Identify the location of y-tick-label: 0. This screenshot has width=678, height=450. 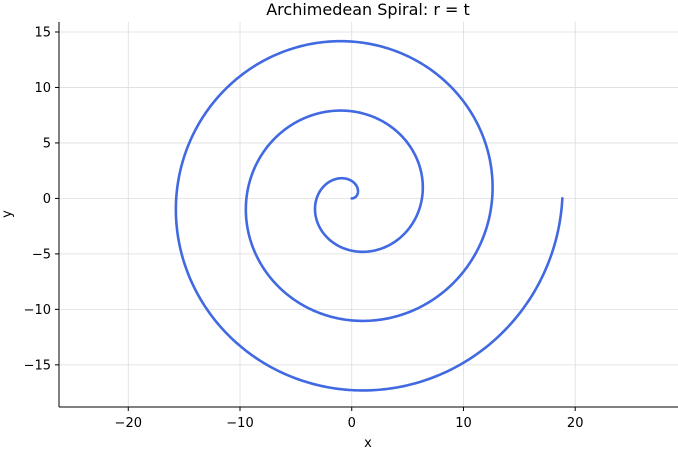
(47, 199).